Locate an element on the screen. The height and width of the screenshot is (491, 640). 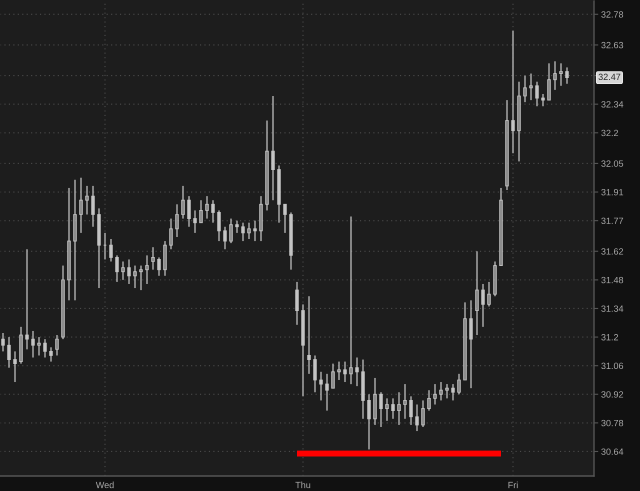
y-tick-label: 31.34 is located at coordinates (612, 308).